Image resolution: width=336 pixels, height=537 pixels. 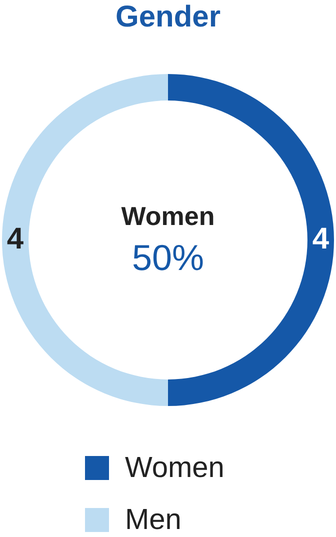 What do you see at coordinates (168, 216) in the screenshot?
I see `text: Women` at bounding box center [168, 216].